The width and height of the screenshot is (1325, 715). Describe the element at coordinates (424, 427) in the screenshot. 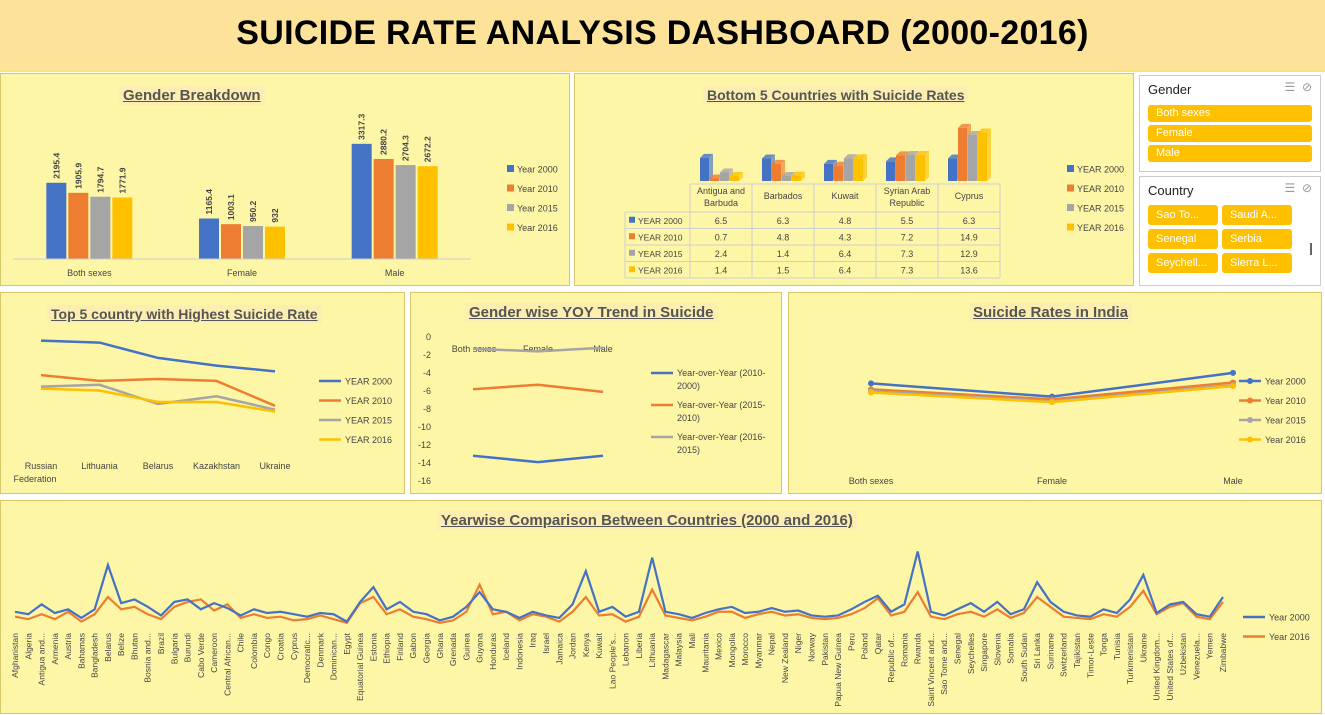

I see `y-tick-label: -10` at that location.